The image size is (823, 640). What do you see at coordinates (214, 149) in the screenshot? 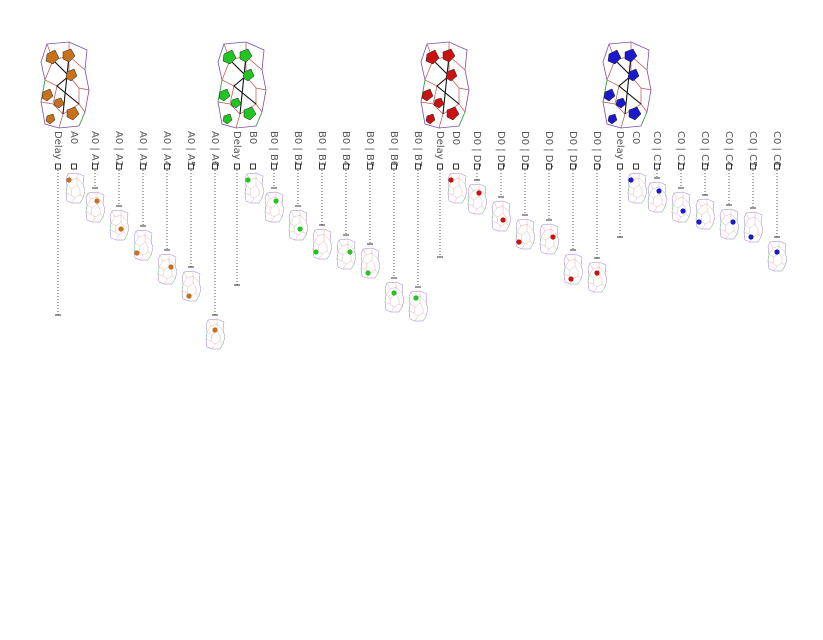
I see `column-label: A0 | A6` at bounding box center [214, 149].